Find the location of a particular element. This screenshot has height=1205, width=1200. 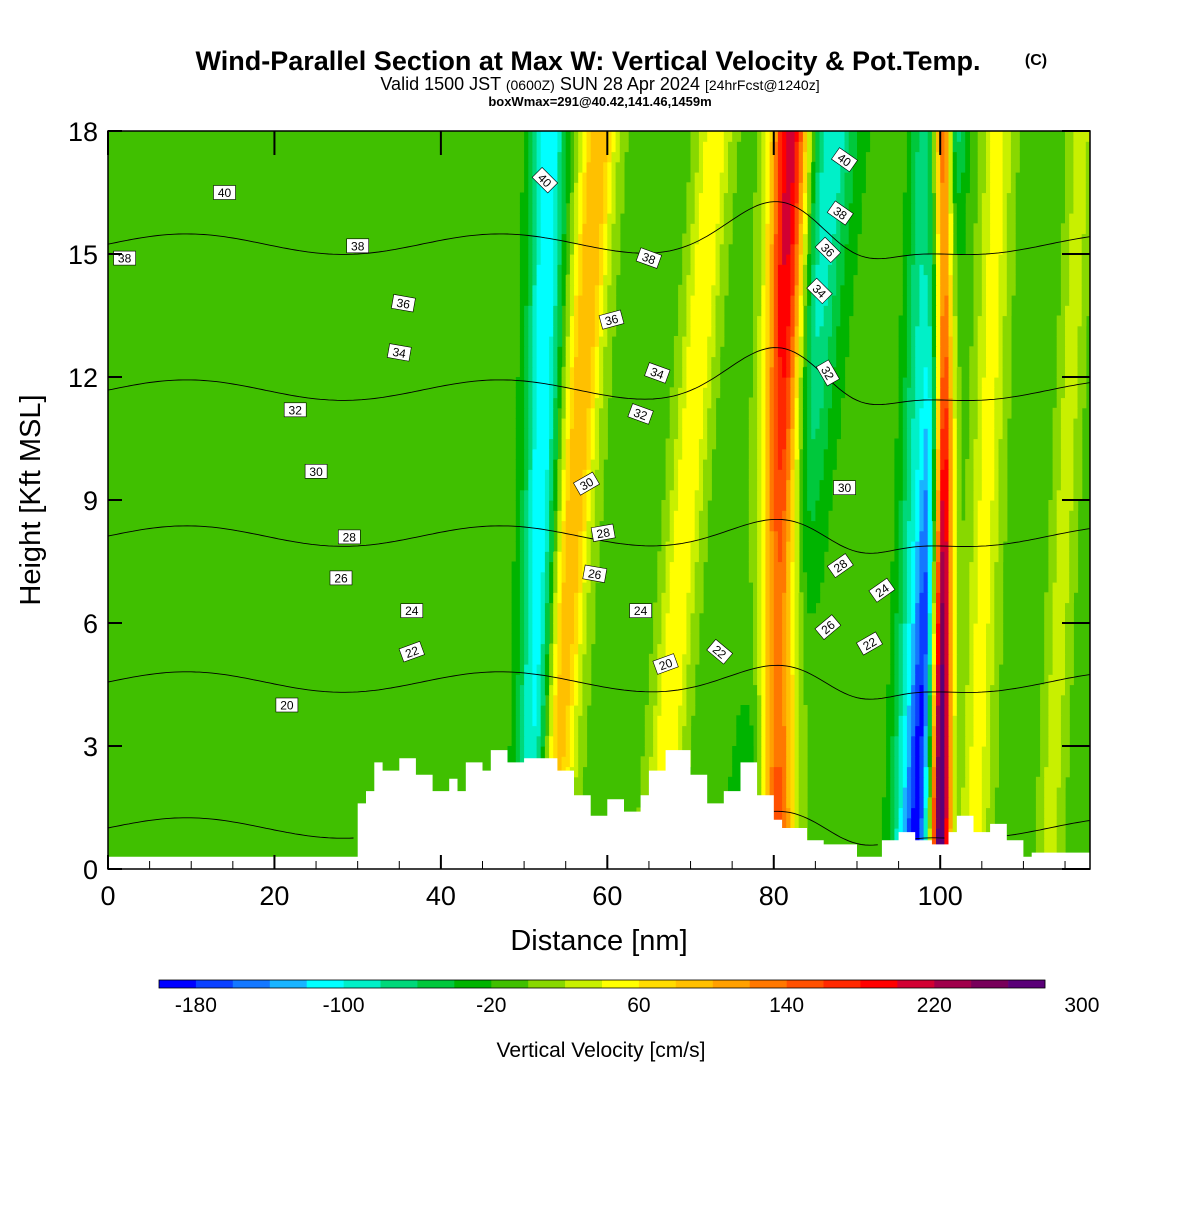

colorbar-tick-label: 300 is located at coordinates (1081, 1005).